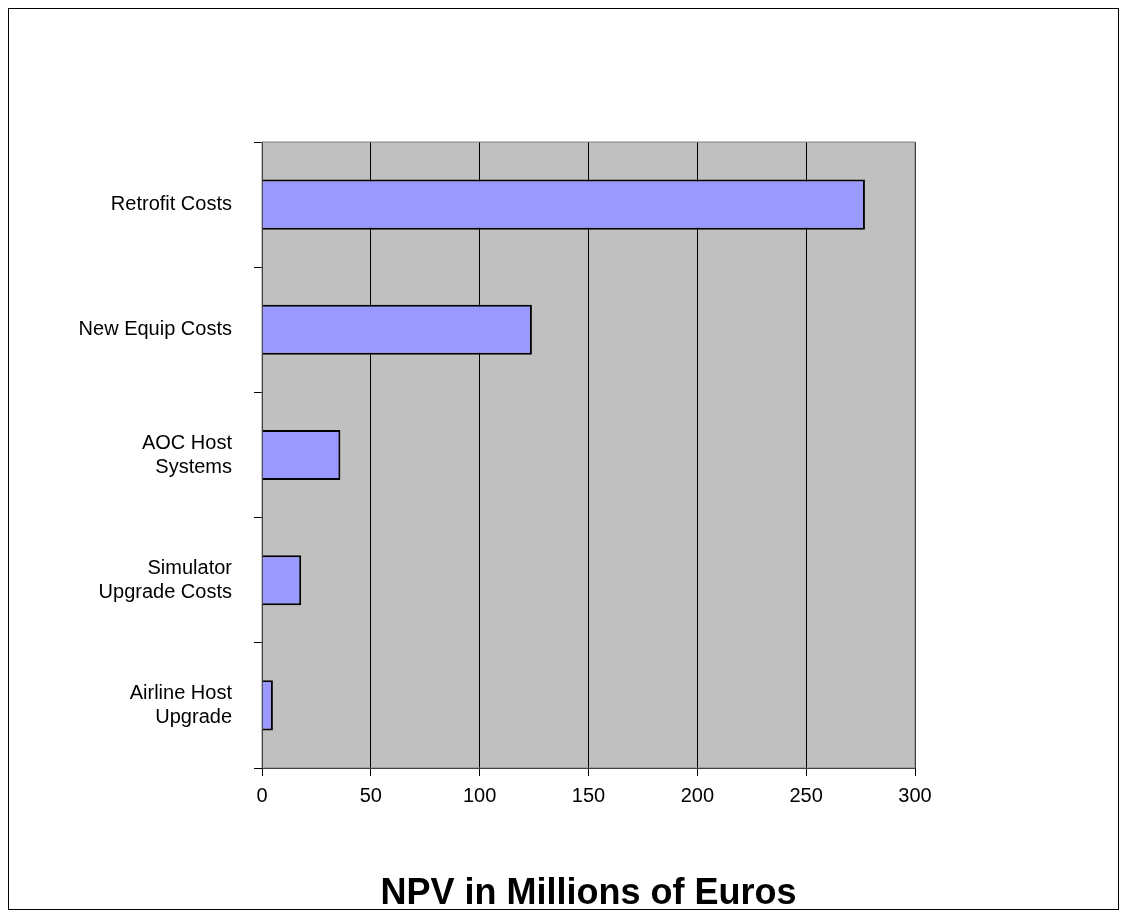 Image resolution: width=1129 pixels, height=920 pixels. What do you see at coordinates (806, 794) in the screenshot?
I see `x-tick-label: 250` at bounding box center [806, 794].